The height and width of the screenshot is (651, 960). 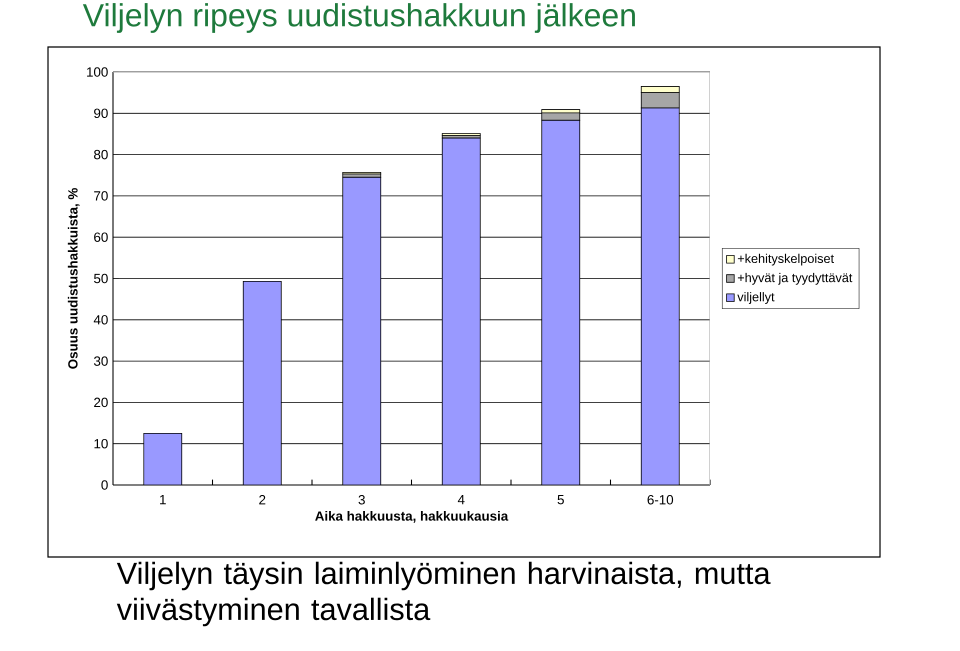 What do you see at coordinates (786, 260) in the screenshot?
I see `legend-label: +kehityskelpoiset` at bounding box center [786, 260].